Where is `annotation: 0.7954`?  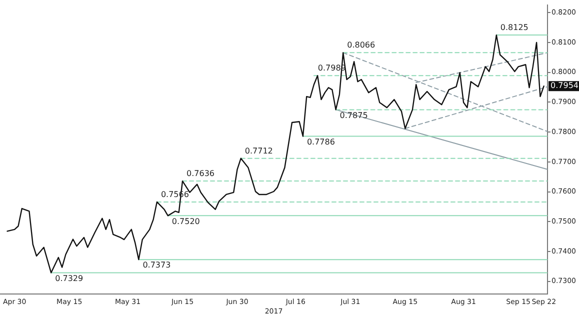
annotation: 0.7954 is located at coordinates (564, 85).